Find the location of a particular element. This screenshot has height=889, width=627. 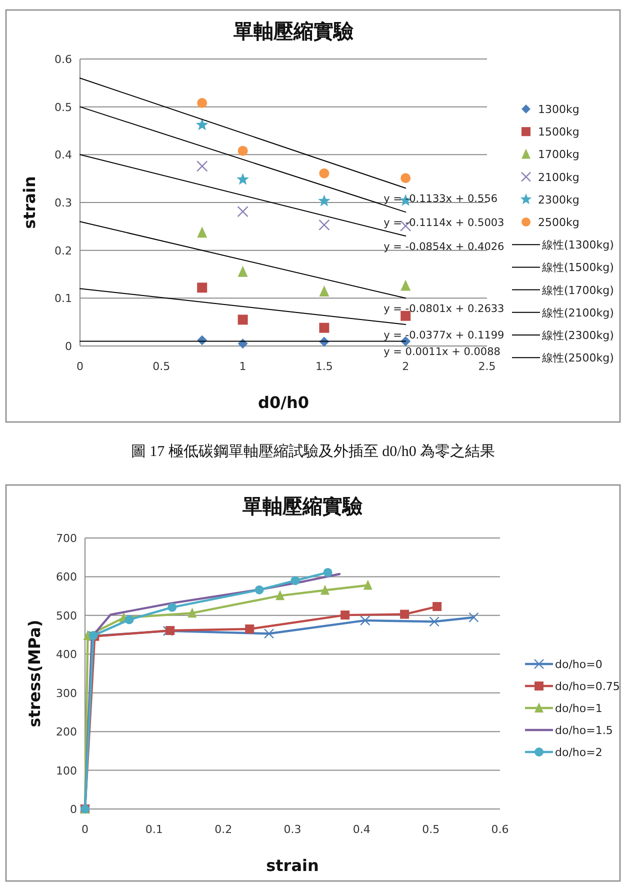

legend-label: 1300kg is located at coordinates (559, 109).